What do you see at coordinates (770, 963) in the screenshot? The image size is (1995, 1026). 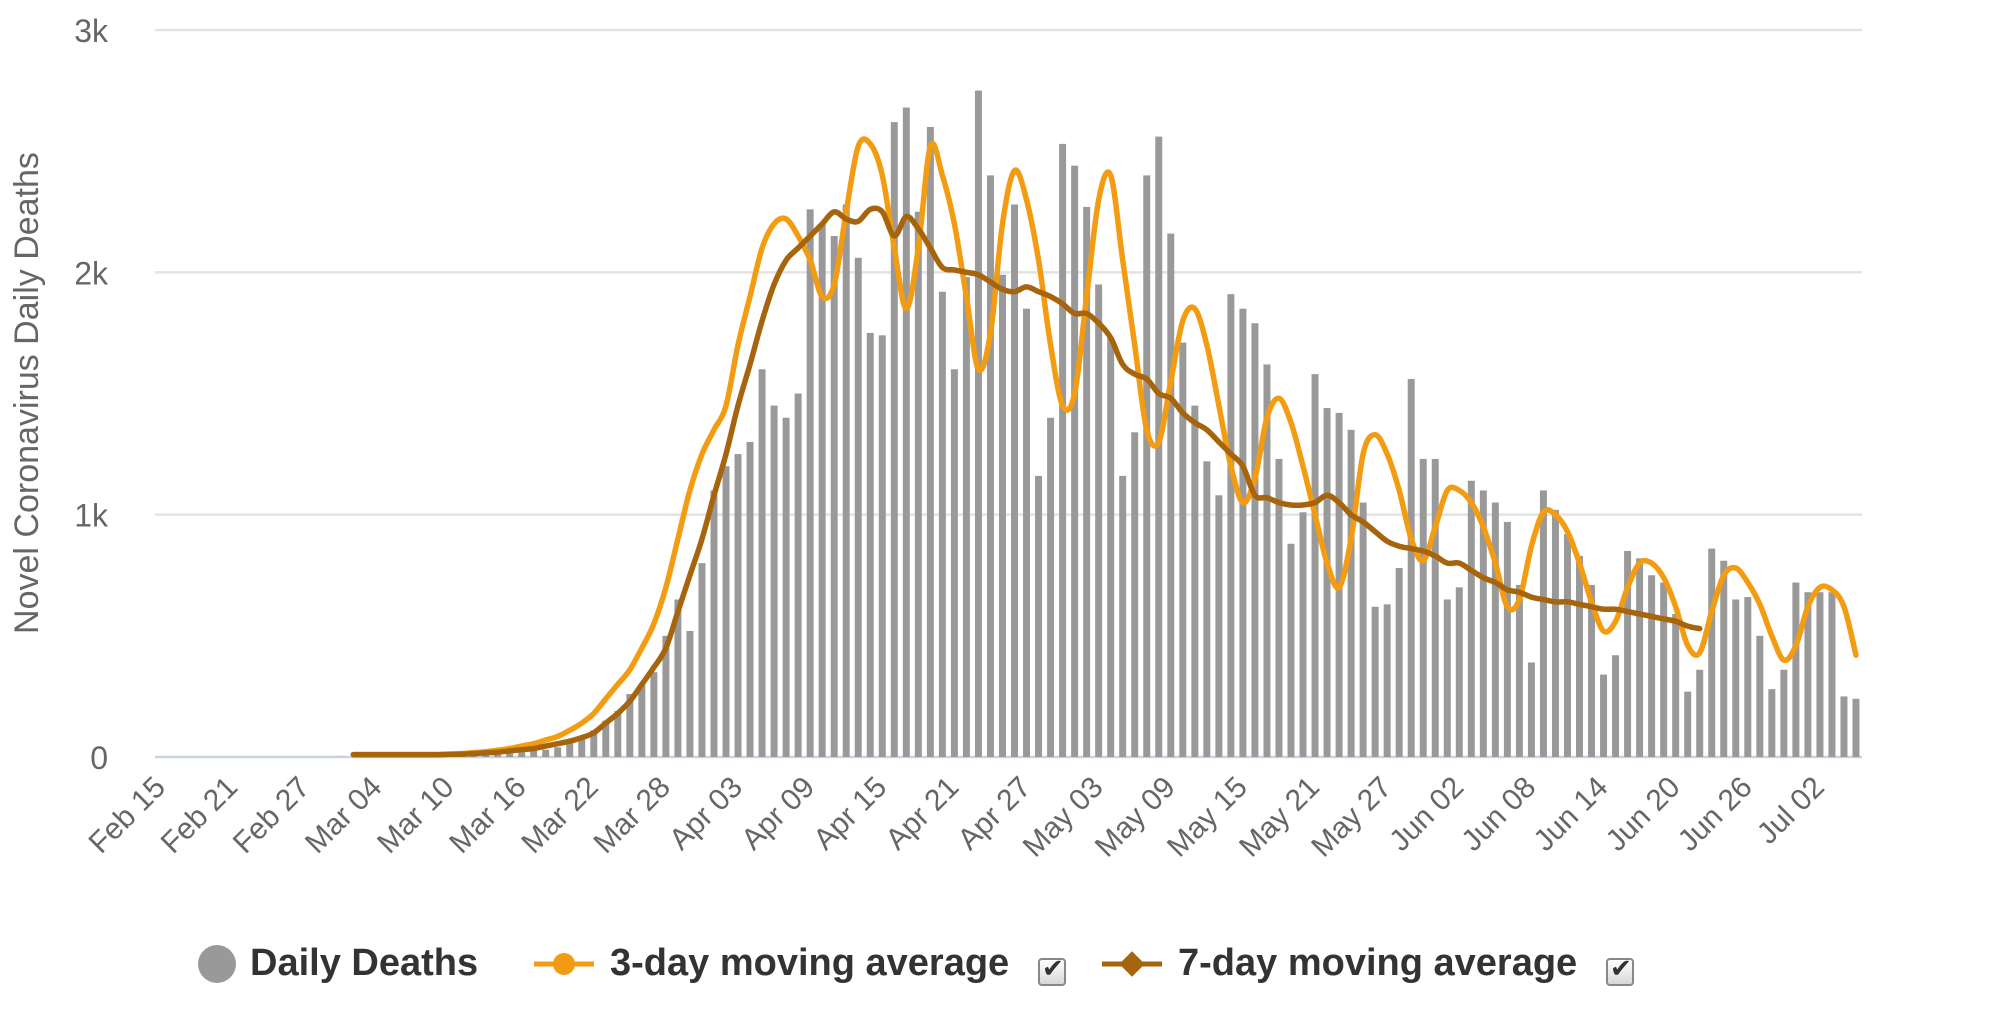 I see `legend-item-3-day-average: 3-day moving average` at bounding box center [770, 963].